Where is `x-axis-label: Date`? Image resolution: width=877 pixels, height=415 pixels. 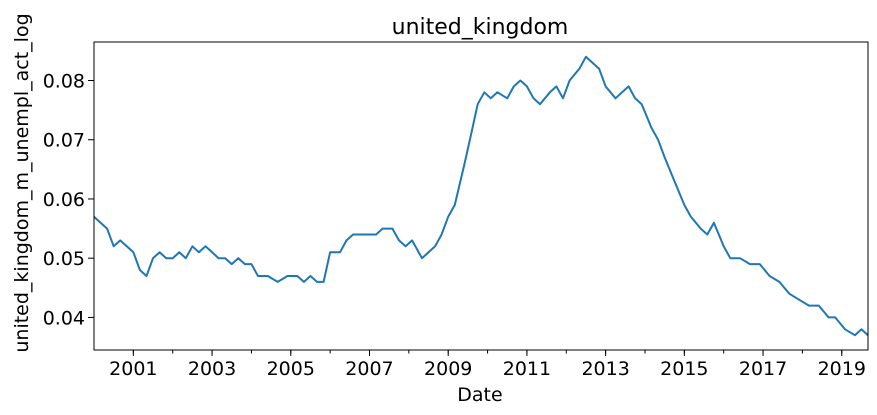
x-axis-label: Date is located at coordinates (479, 395).